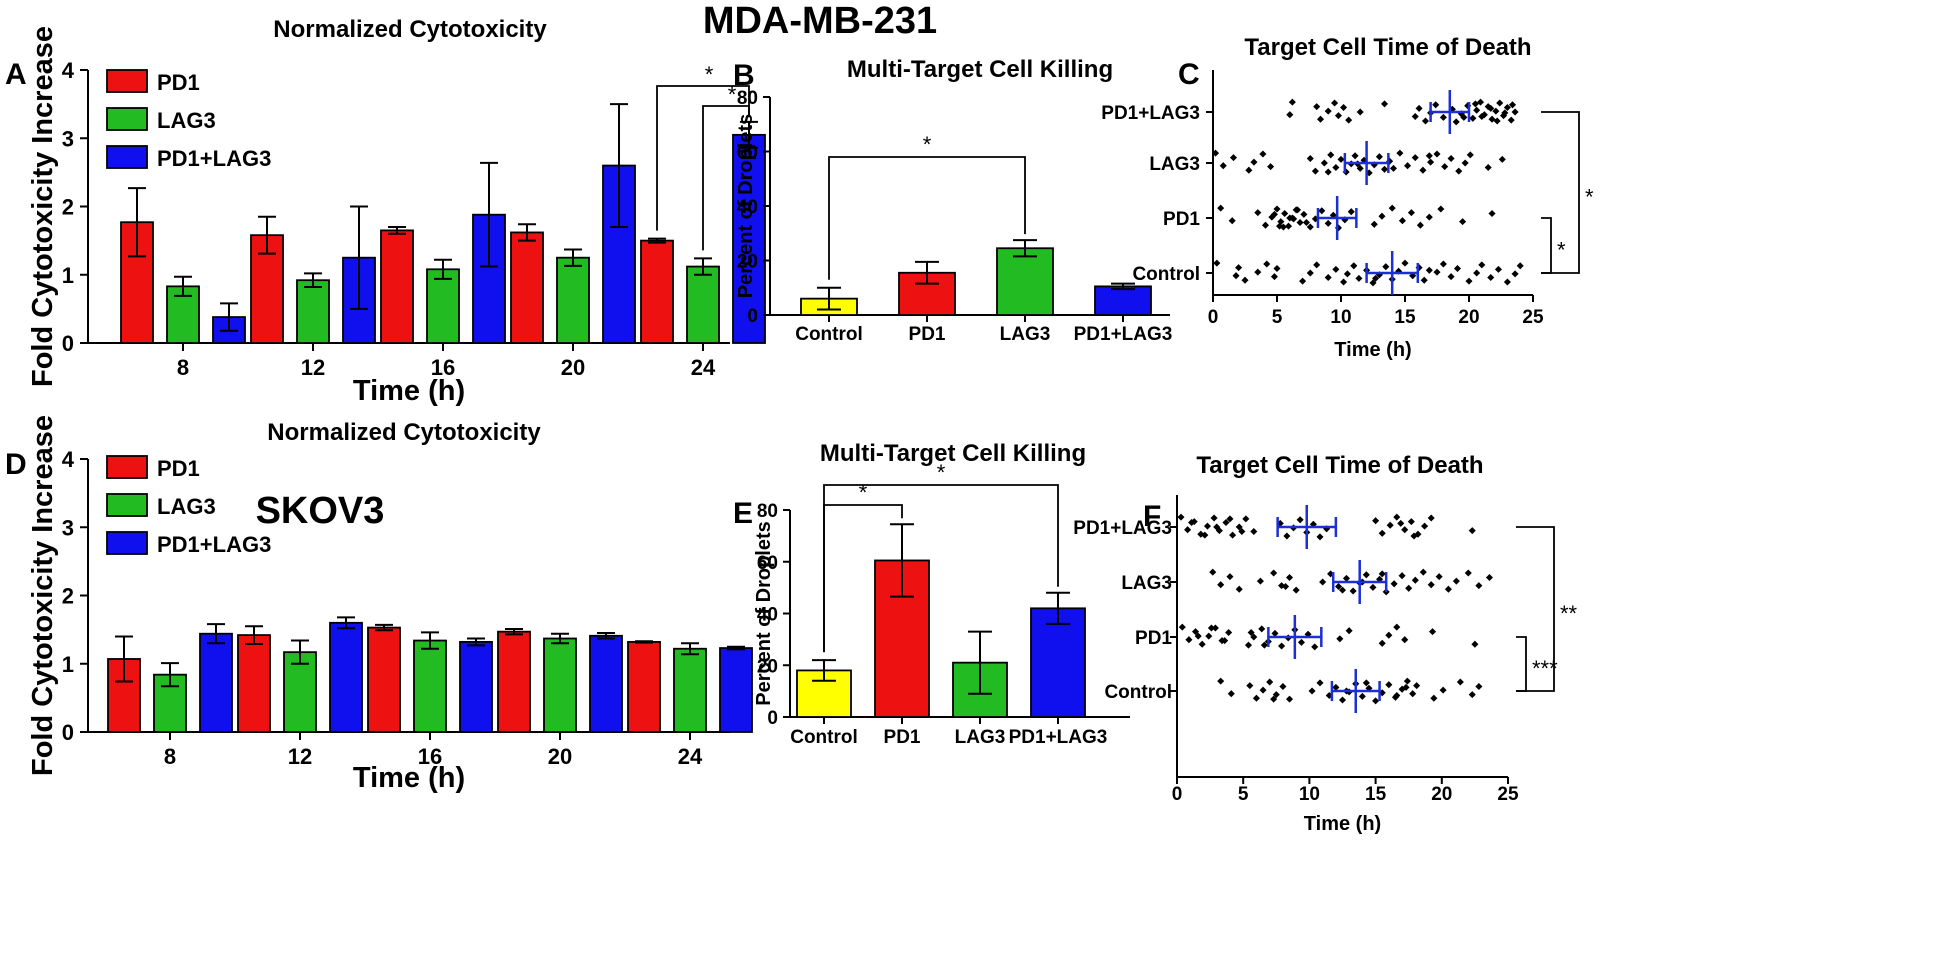  I want to click on legend-label: PD1, so click(178, 468).